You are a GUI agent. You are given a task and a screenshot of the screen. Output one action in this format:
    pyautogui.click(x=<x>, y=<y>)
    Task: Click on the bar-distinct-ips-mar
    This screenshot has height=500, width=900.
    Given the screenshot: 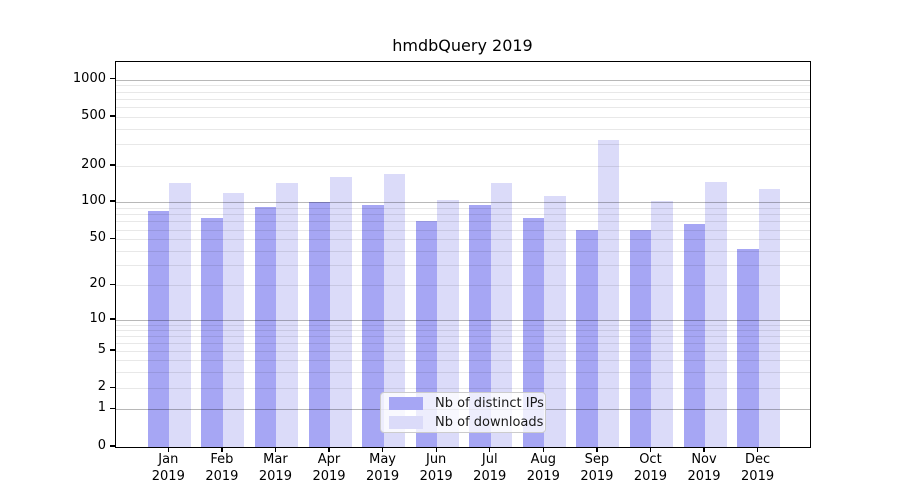 What is the action you would take?
    pyautogui.click(x=265, y=327)
    